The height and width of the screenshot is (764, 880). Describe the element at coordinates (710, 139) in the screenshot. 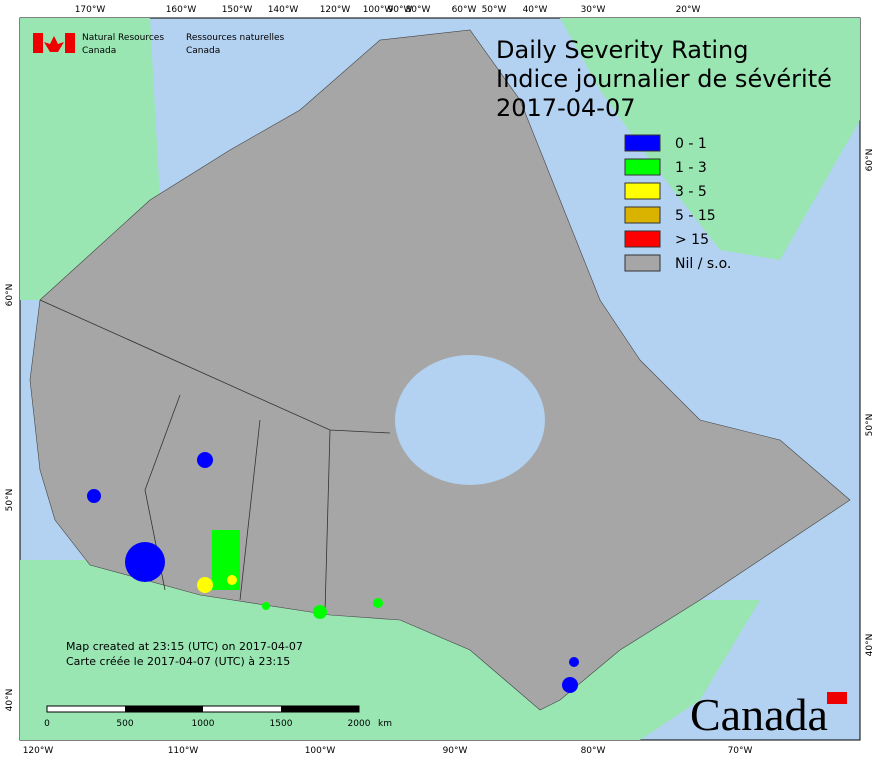

I see `greenland` at that location.